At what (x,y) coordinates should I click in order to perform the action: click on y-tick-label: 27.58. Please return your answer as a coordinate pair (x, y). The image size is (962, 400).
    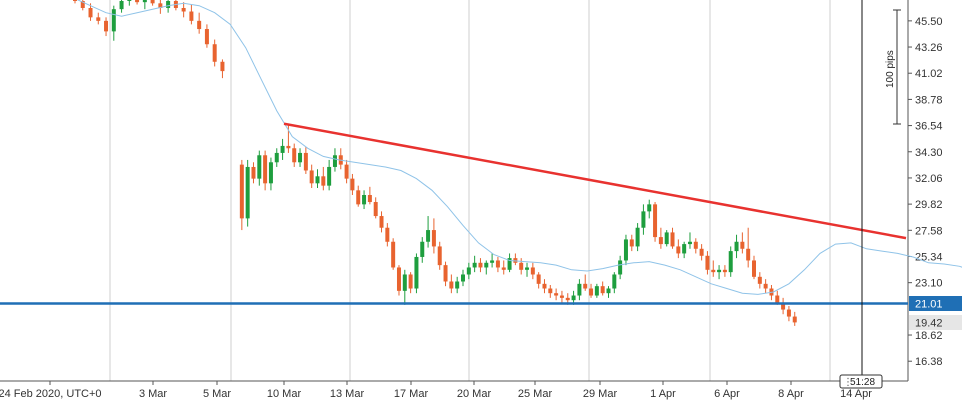
    Looking at the image, I should click on (929, 231).